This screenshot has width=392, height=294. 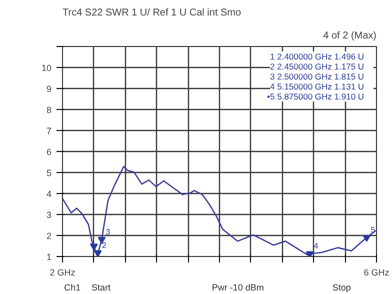 I want to click on text: Ch1, so click(x=72, y=287).